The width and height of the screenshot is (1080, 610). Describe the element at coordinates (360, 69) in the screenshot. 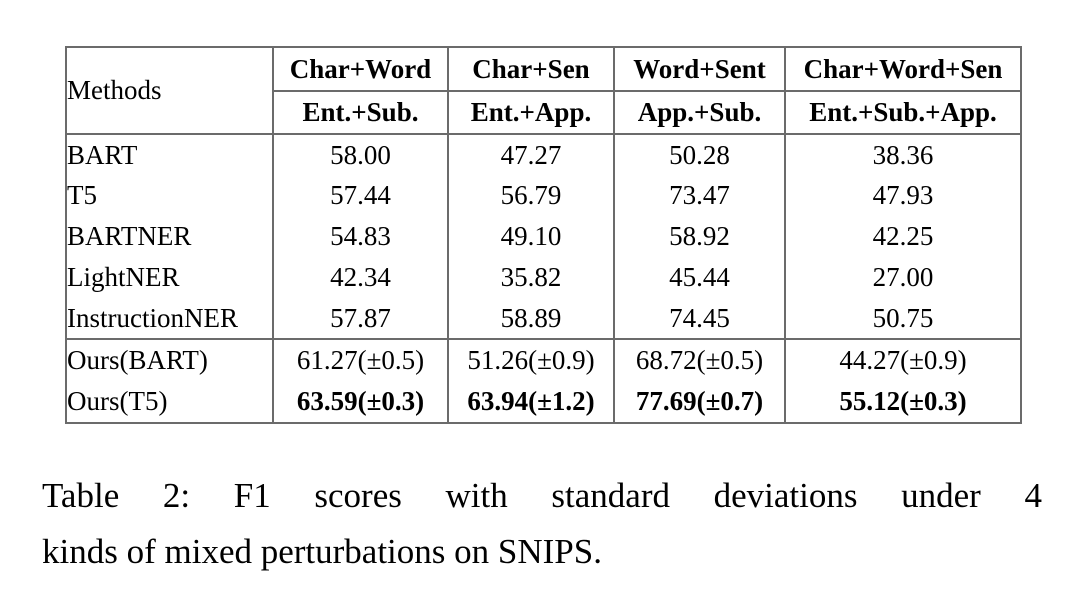

I see `col-group-header: Char+Word` at that location.